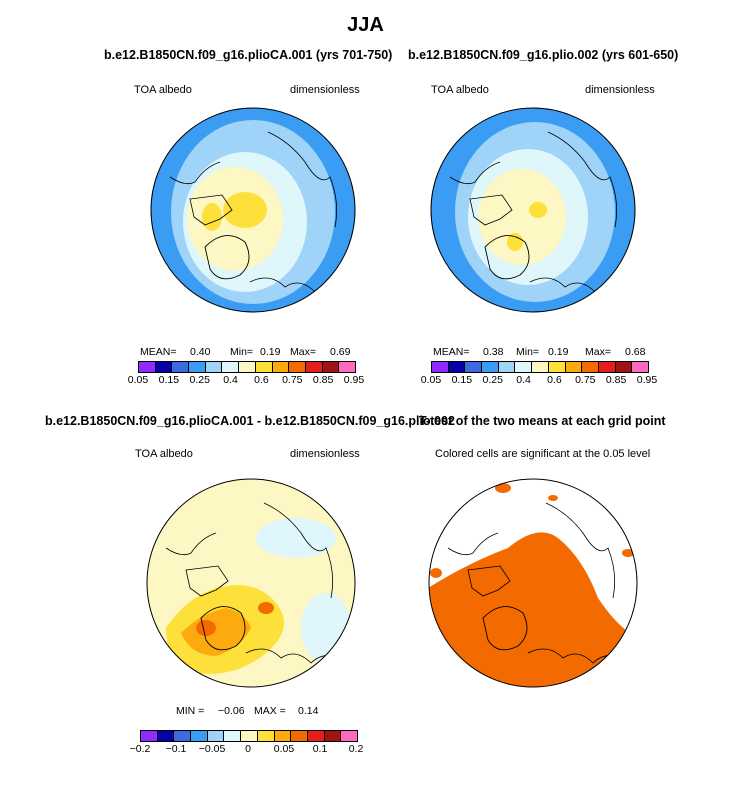  I want to click on panel4-map, so click(533, 583).